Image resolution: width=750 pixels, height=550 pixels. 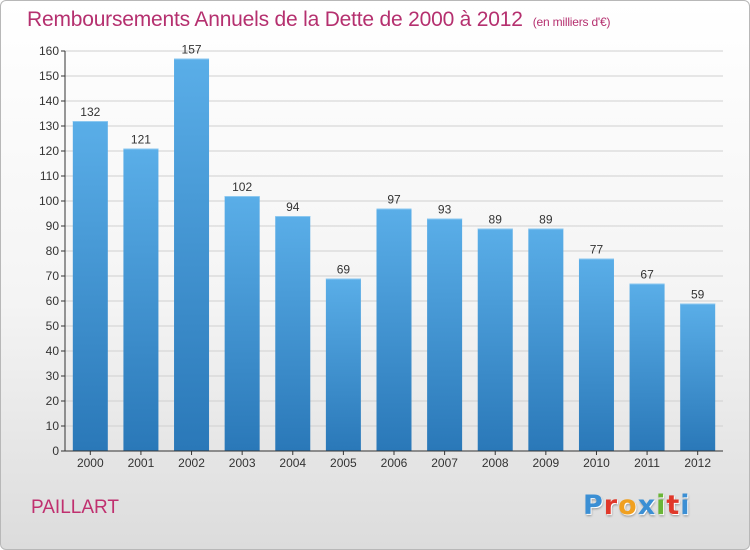 What do you see at coordinates (141, 140) in the screenshot?
I see `data-label: 121` at bounding box center [141, 140].